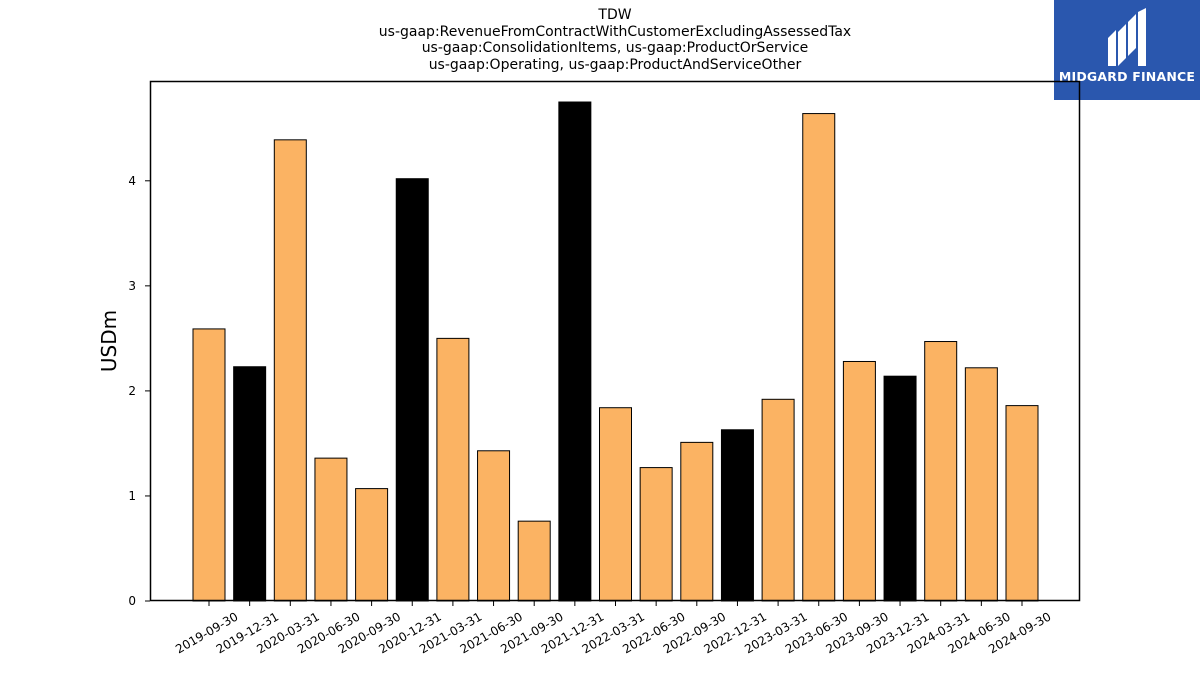  Describe the element at coordinates (139, 391) in the screenshot. I see `y-axis: 0 1 2 3 4` at that location.